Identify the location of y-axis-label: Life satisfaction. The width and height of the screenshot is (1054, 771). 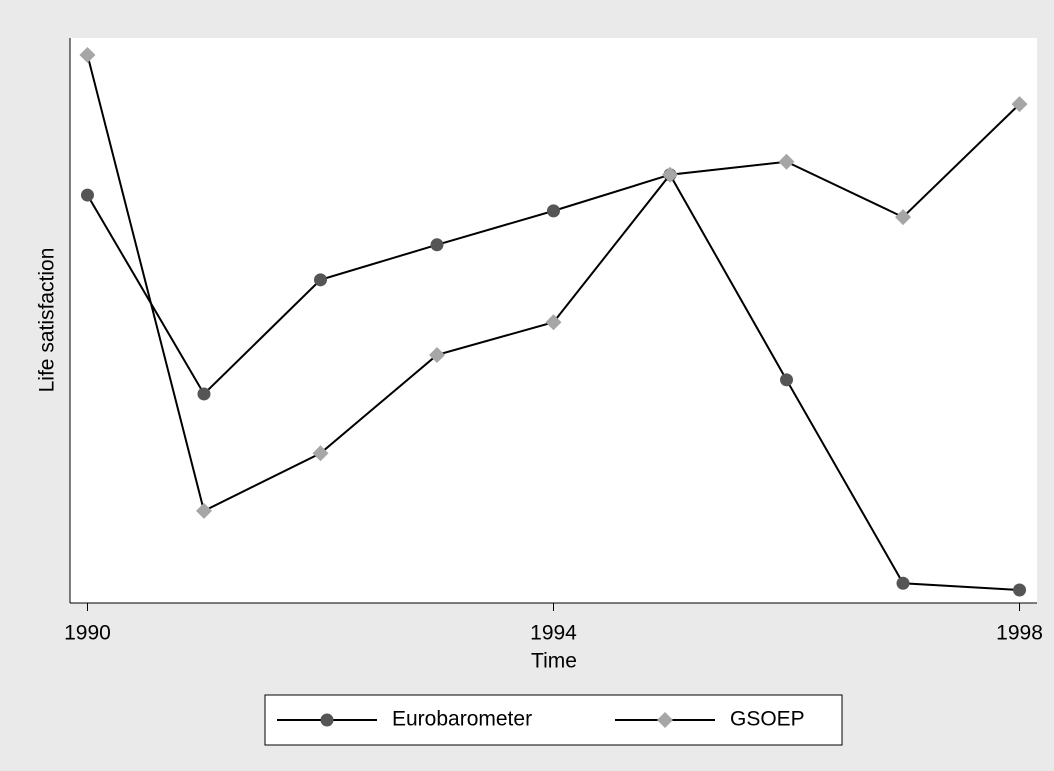
(47, 320).